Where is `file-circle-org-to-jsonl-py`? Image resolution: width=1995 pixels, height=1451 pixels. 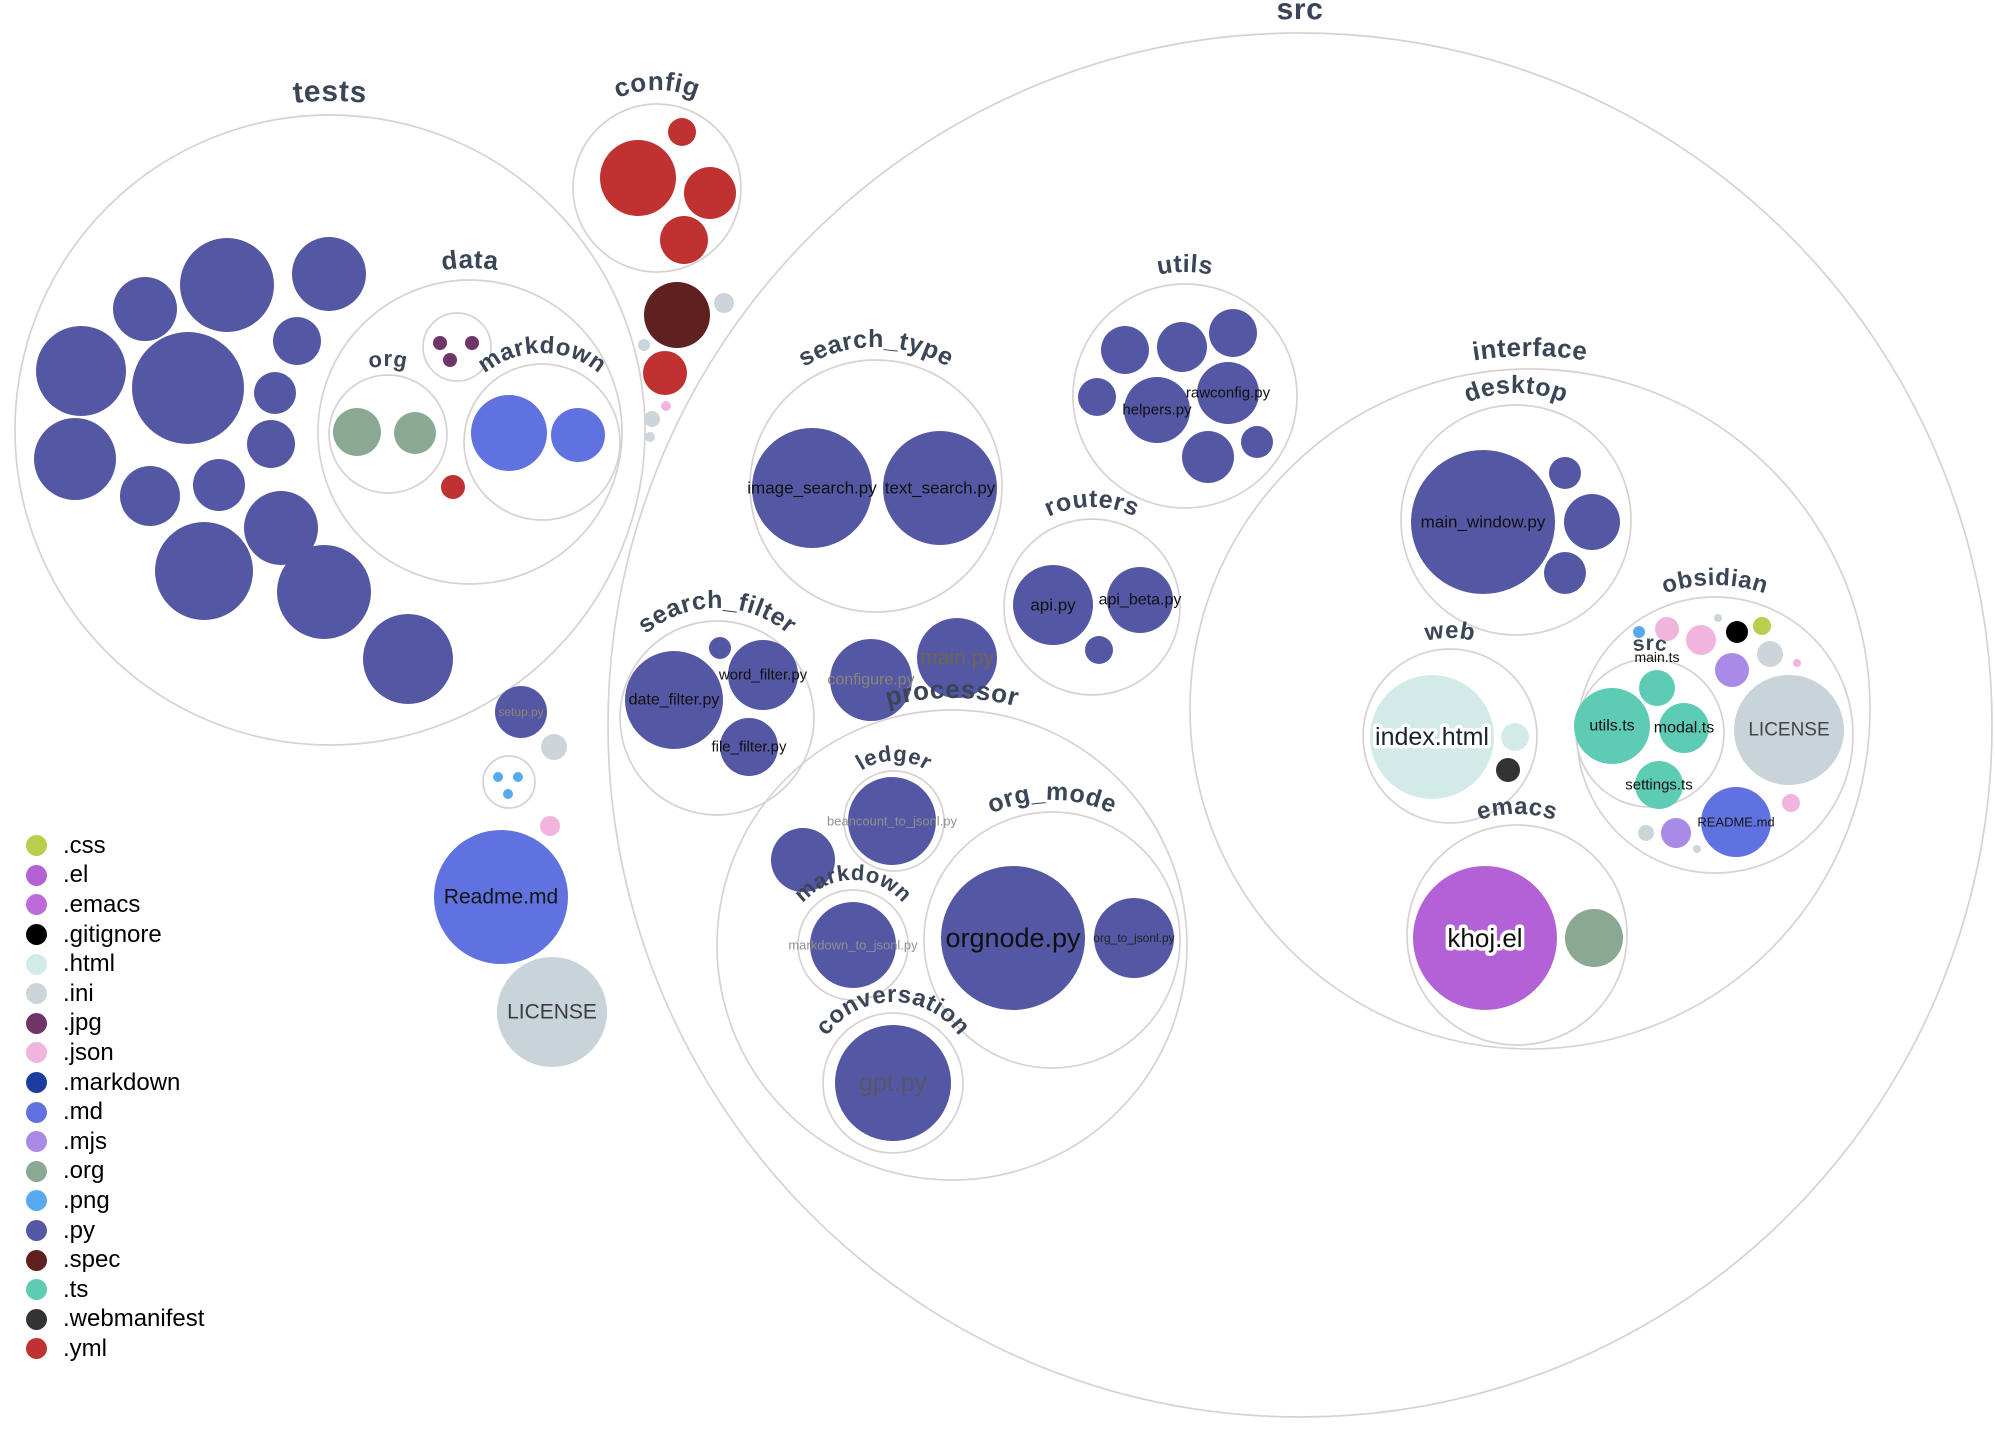
file-circle-org-to-jsonl-py is located at coordinates (1134, 938).